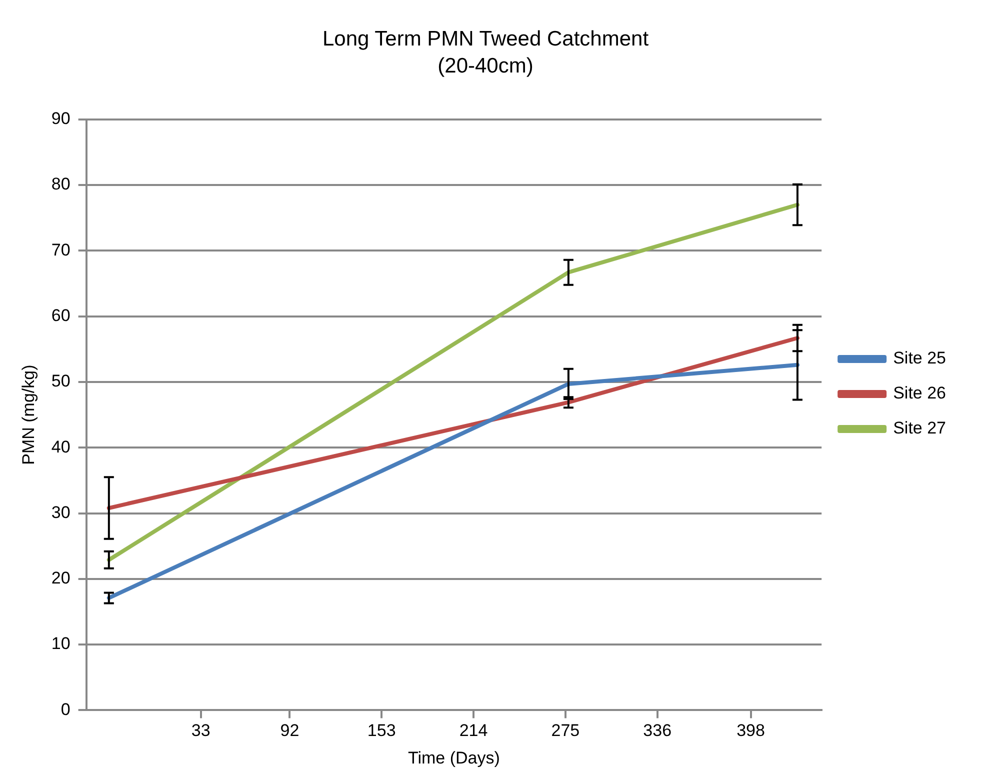 This screenshot has height=783, width=981. I want to click on y-tick-label: 40, so click(60, 446).